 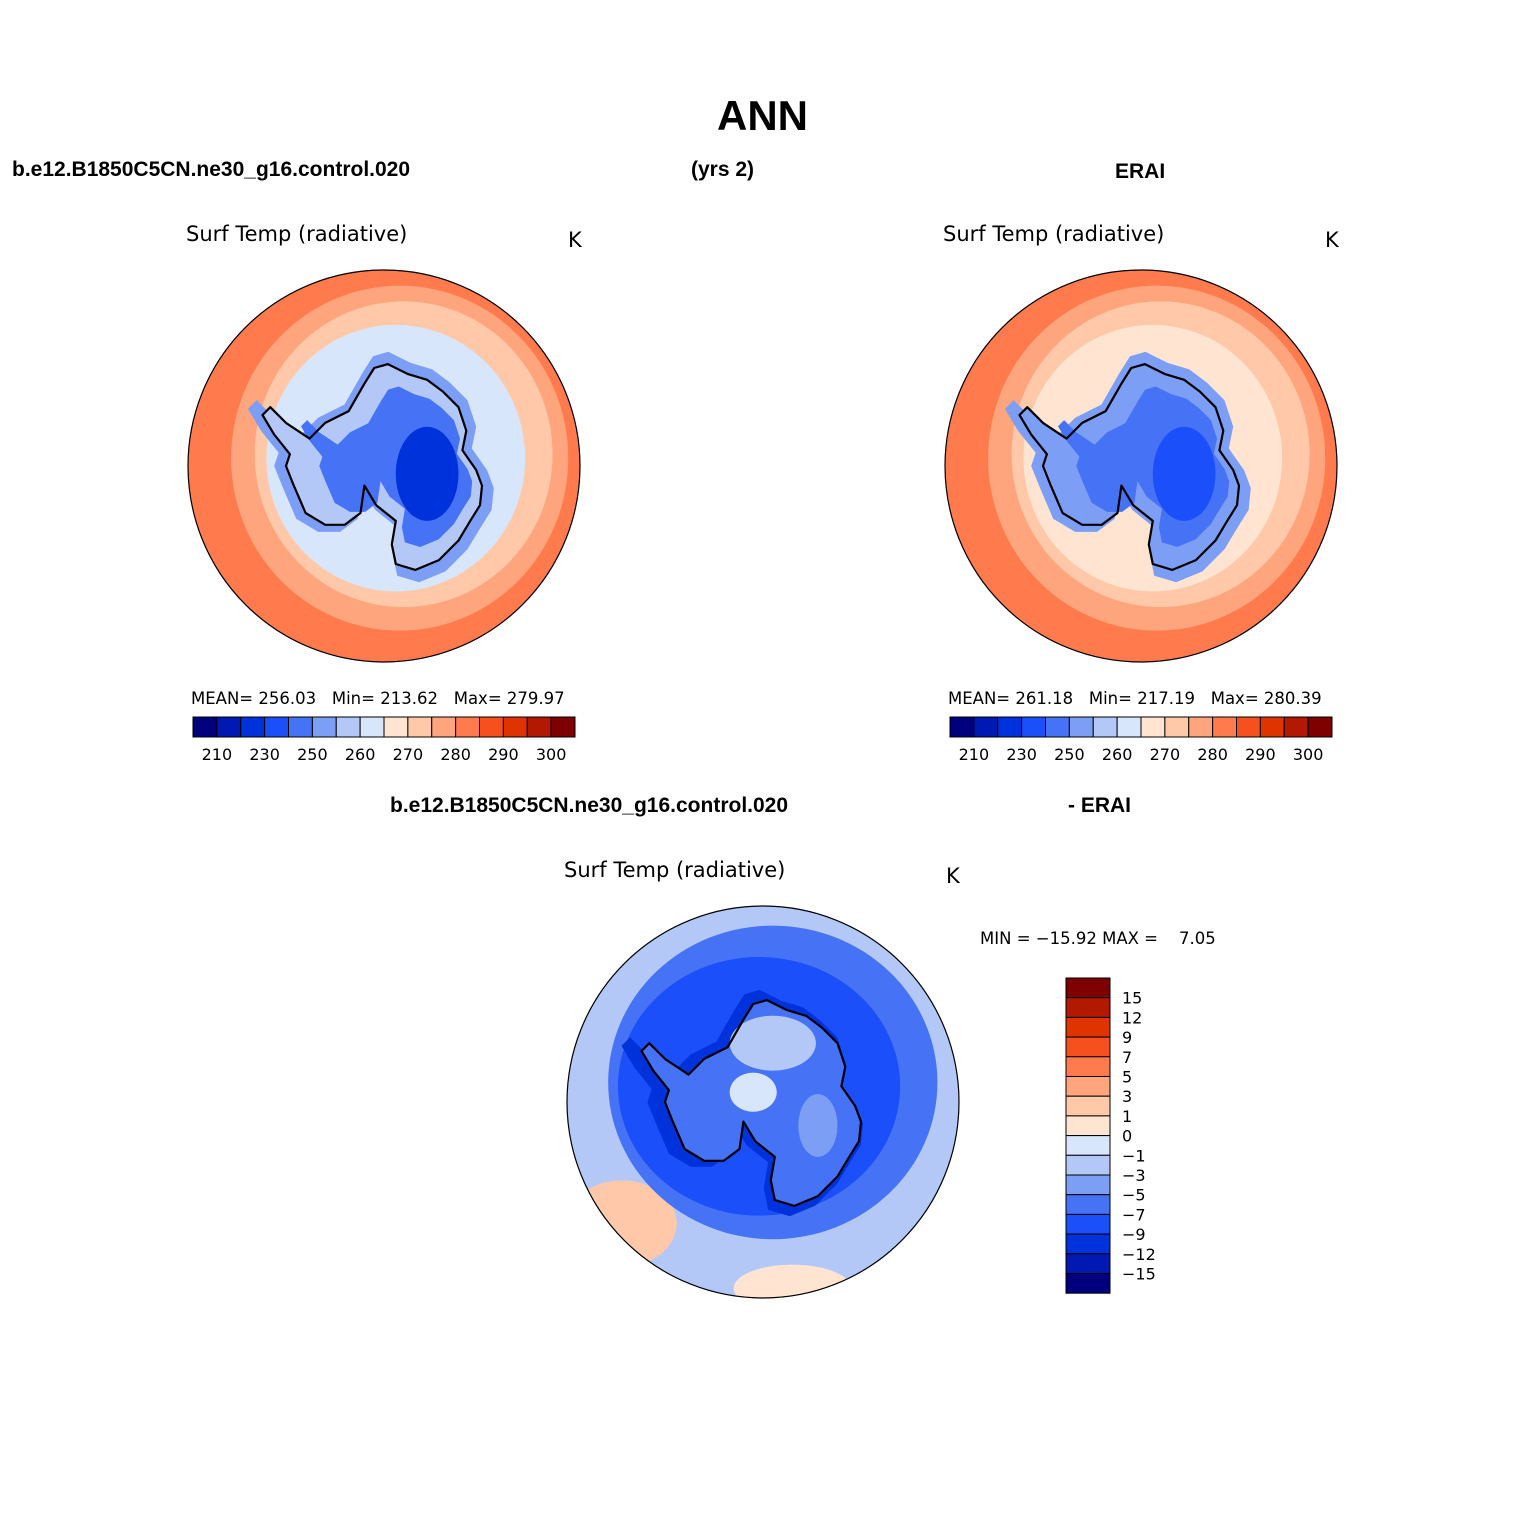 I want to click on diff-coastline, so click(x=751, y=1103).